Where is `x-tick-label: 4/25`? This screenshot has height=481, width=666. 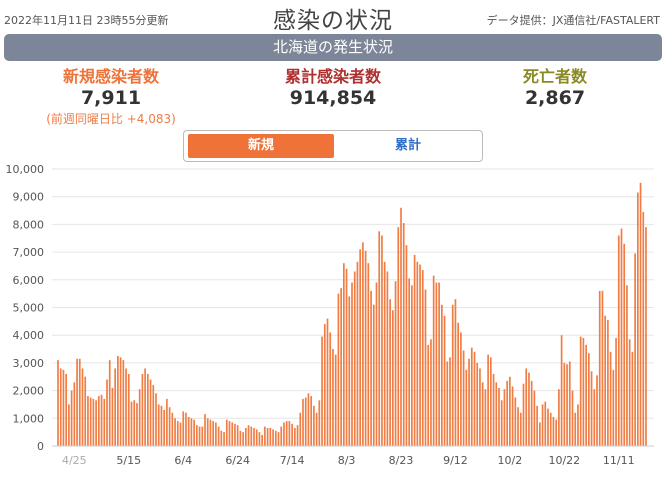
x-tick-label: 4/25 is located at coordinates (74, 460).